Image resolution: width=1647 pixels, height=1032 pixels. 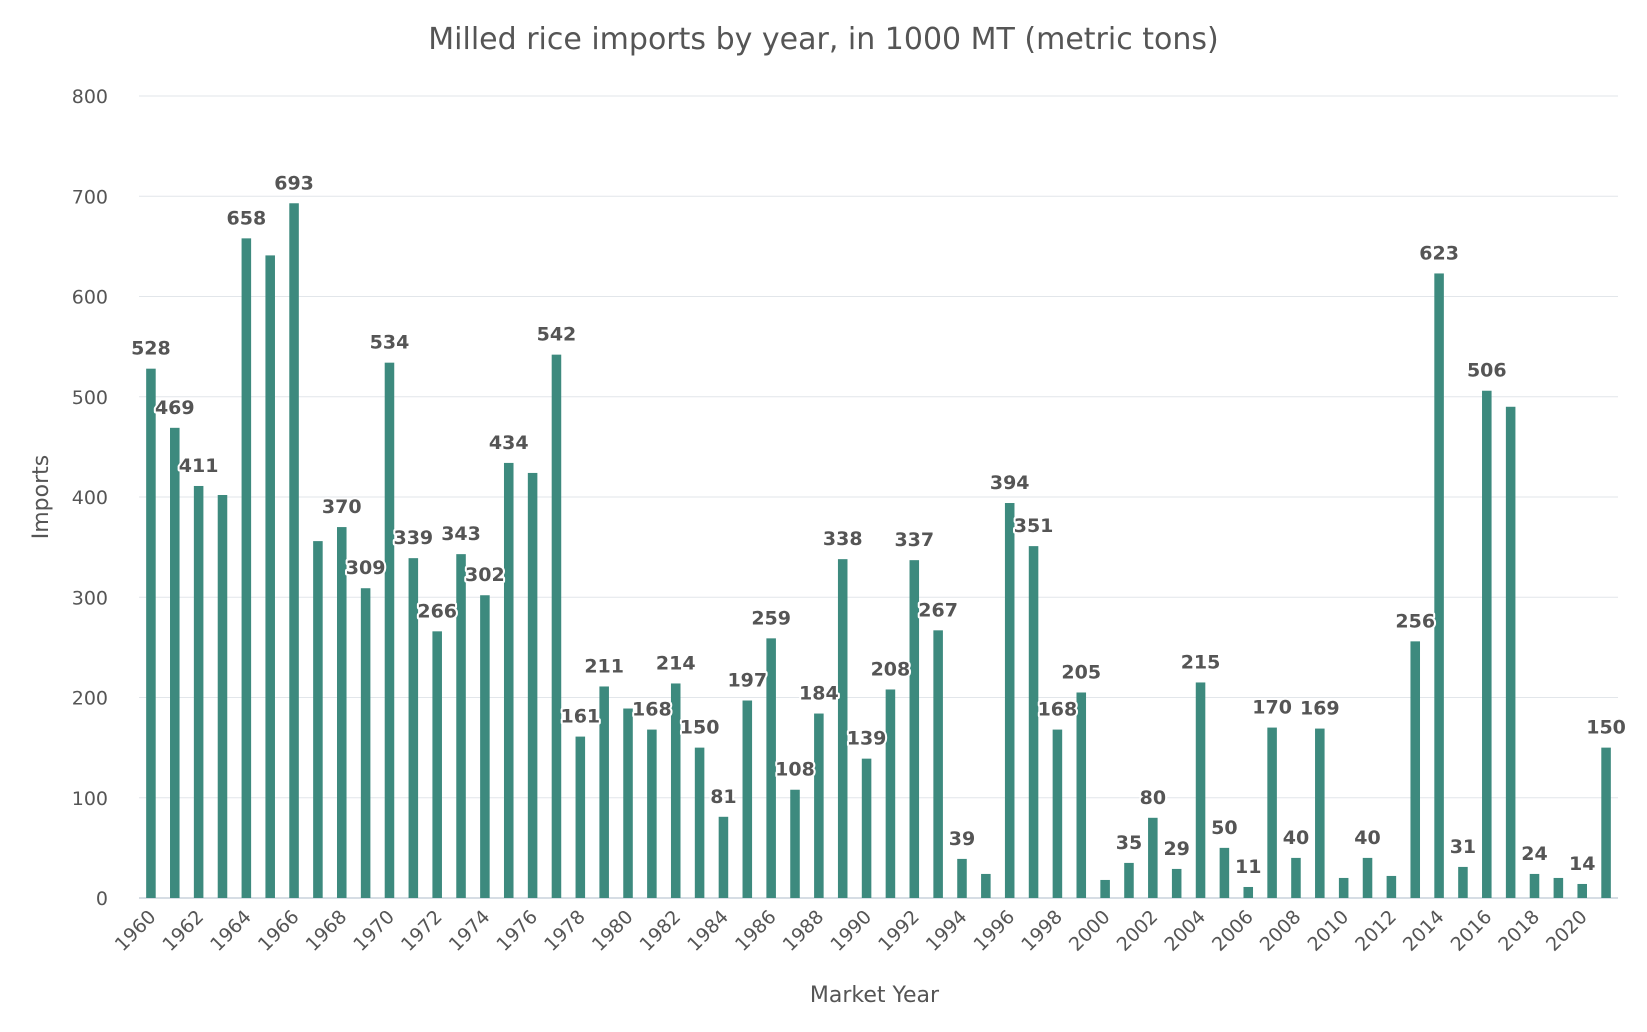 What do you see at coordinates (1472, 931) in the screenshot?
I see `x-tick-label: 2016` at bounding box center [1472, 931].